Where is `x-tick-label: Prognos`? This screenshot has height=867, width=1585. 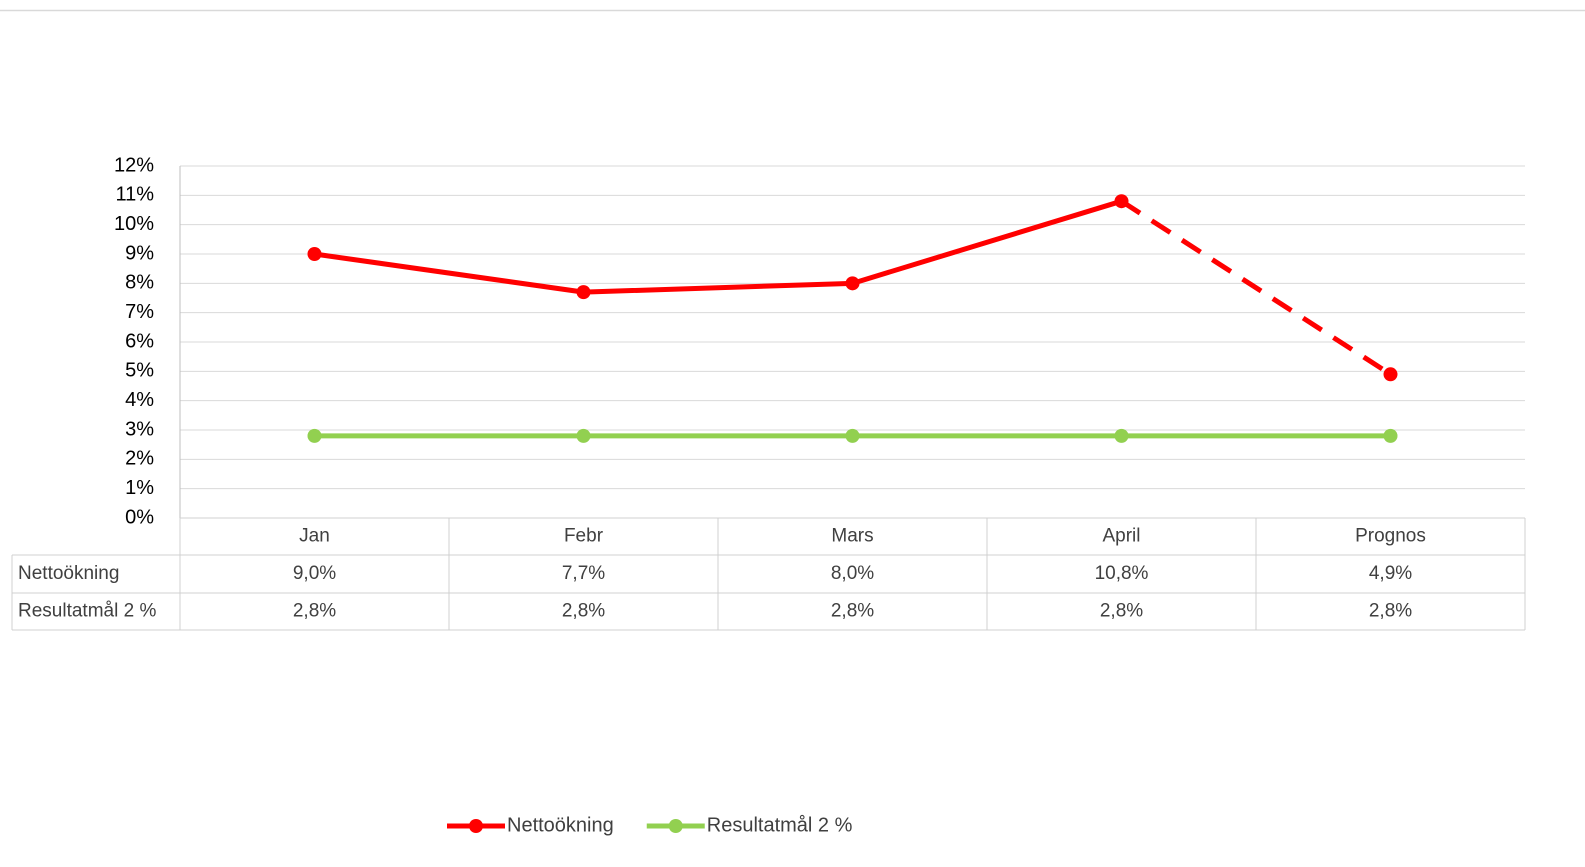
x-tick-label: Prognos is located at coordinates (1390, 536).